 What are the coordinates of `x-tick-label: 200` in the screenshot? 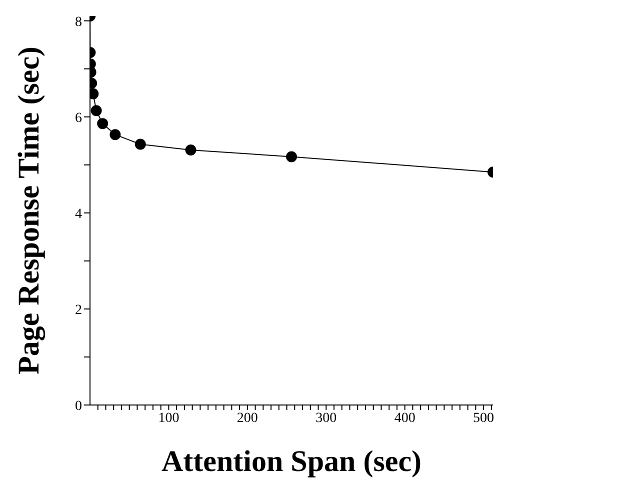 It's located at (247, 418).